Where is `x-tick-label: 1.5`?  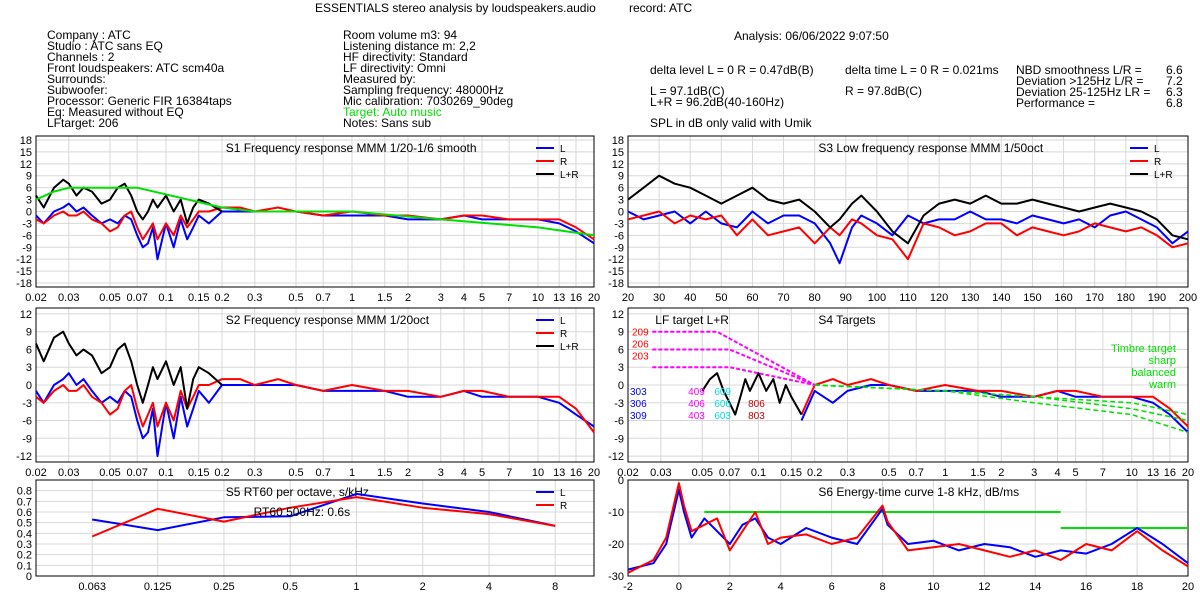 x-tick-label: 1.5 is located at coordinates (384, 473).